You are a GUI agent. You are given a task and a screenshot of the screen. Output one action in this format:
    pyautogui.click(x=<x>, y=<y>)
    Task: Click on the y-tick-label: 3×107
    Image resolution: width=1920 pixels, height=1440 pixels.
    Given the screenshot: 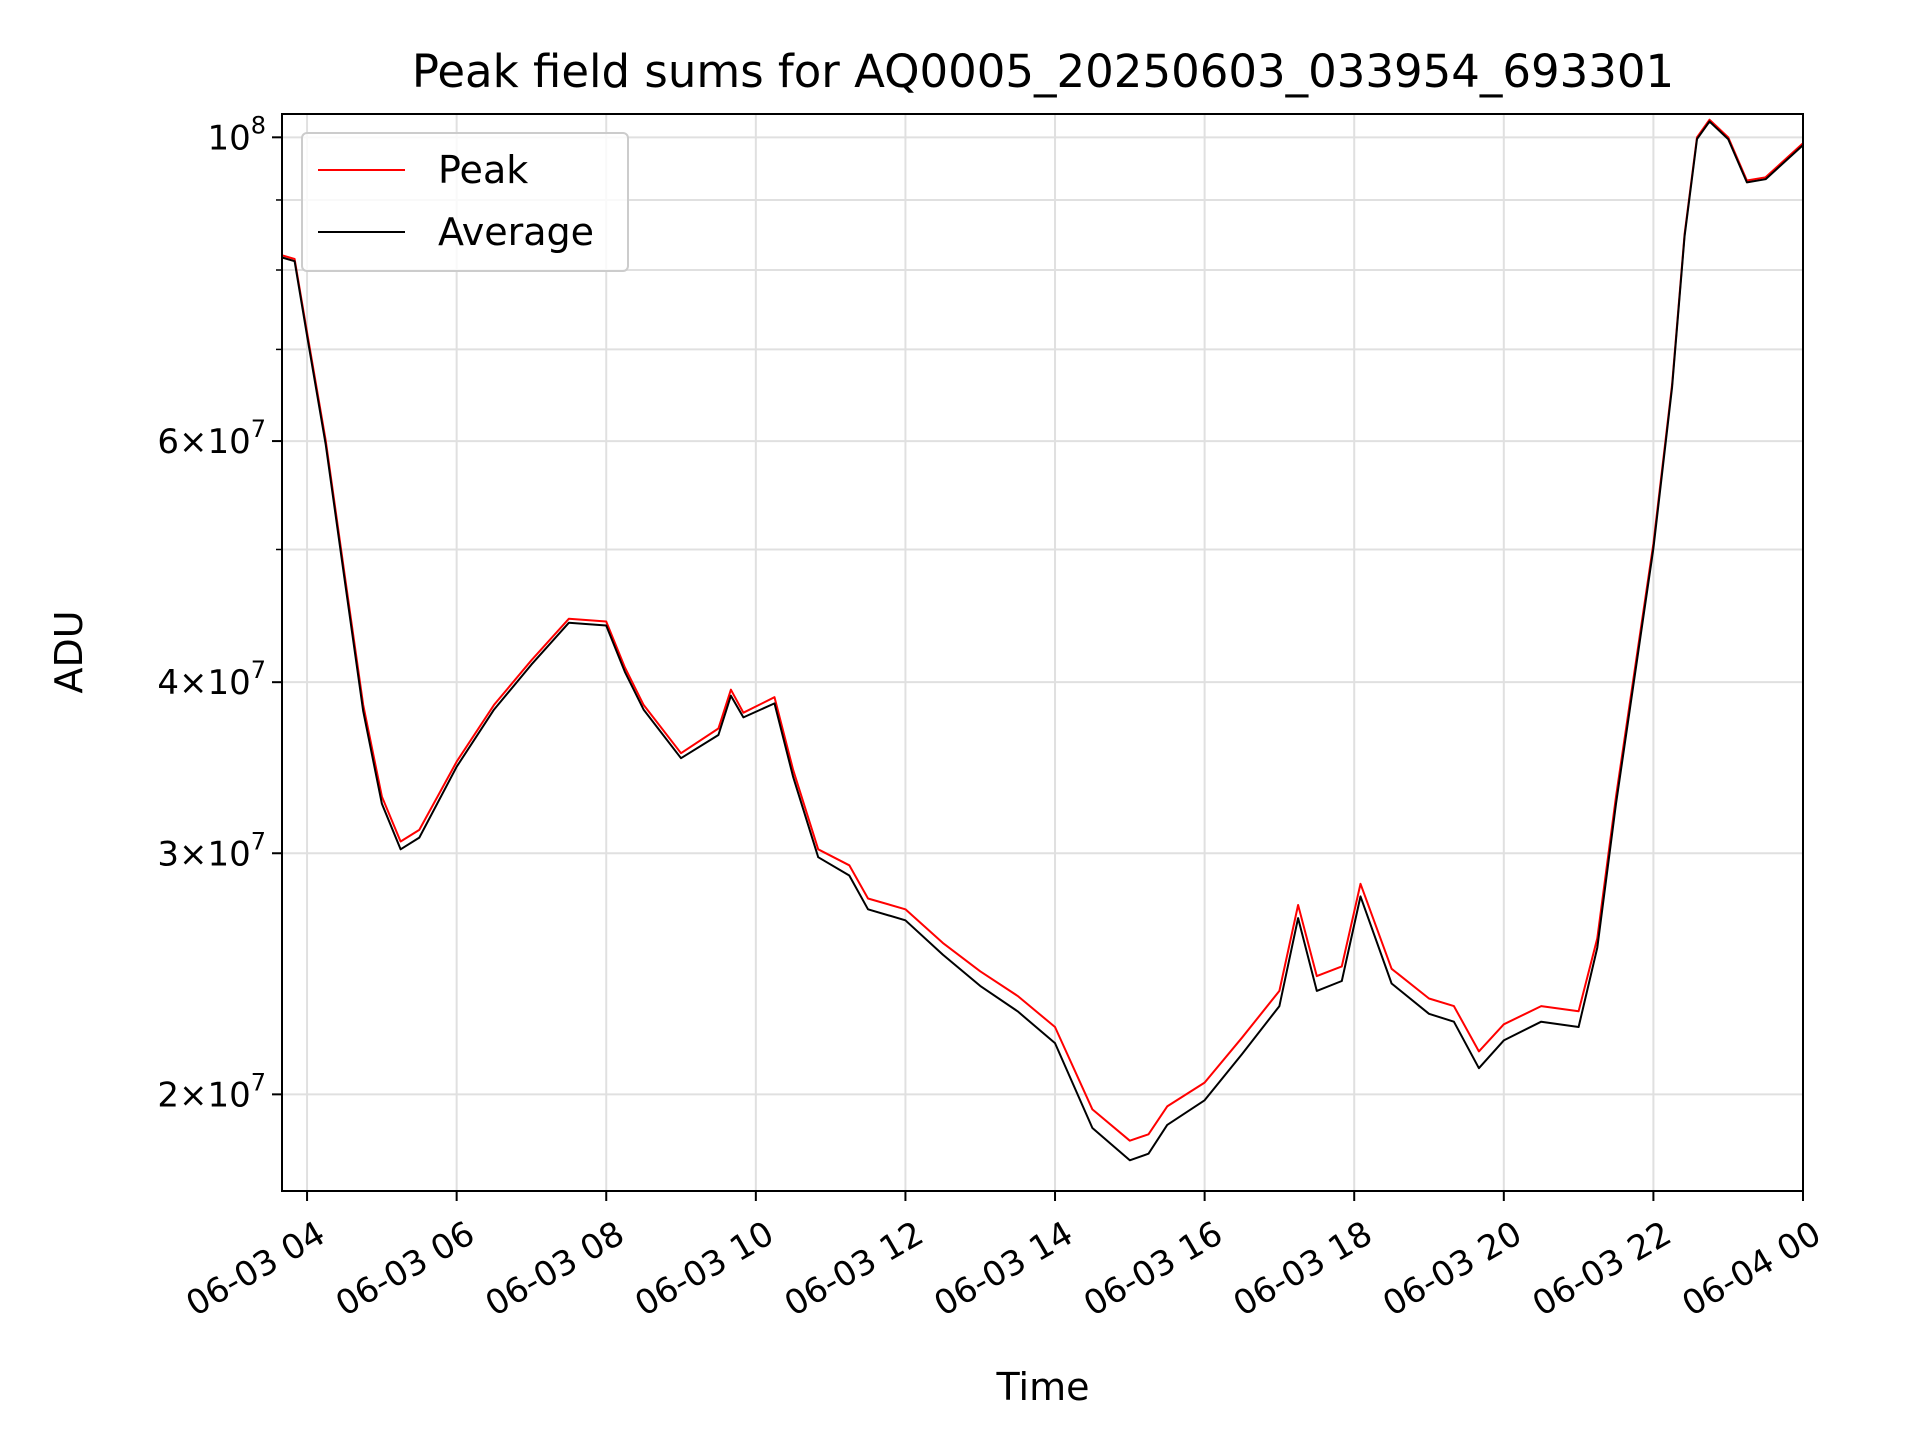 What is the action you would take?
    pyautogui.click(x=211, y=850)
    